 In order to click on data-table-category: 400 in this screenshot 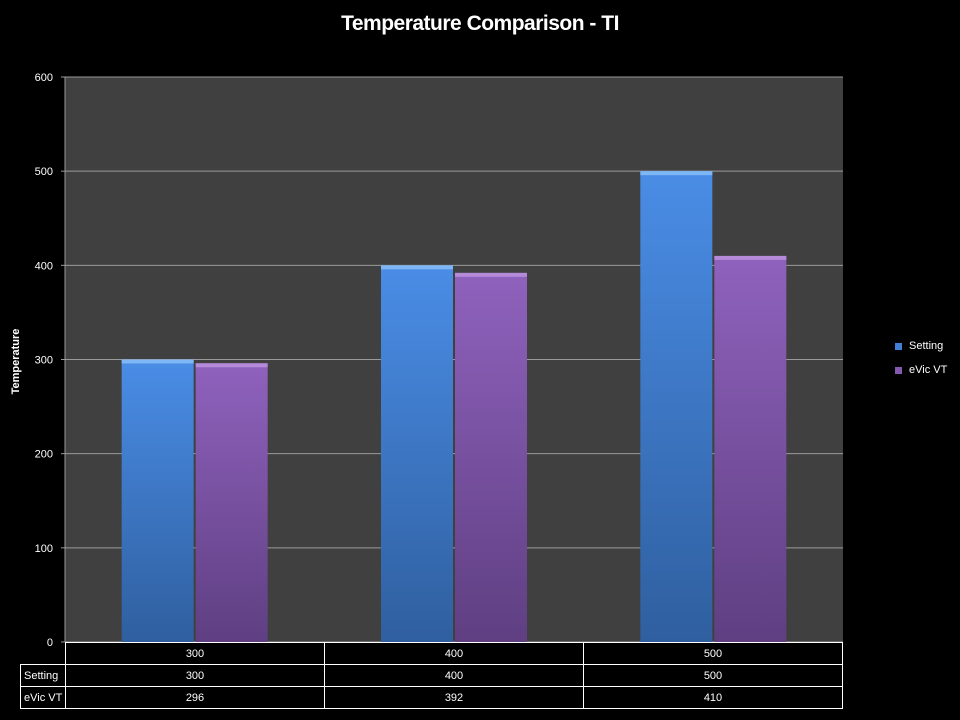, I will do `click(454, 653)`.